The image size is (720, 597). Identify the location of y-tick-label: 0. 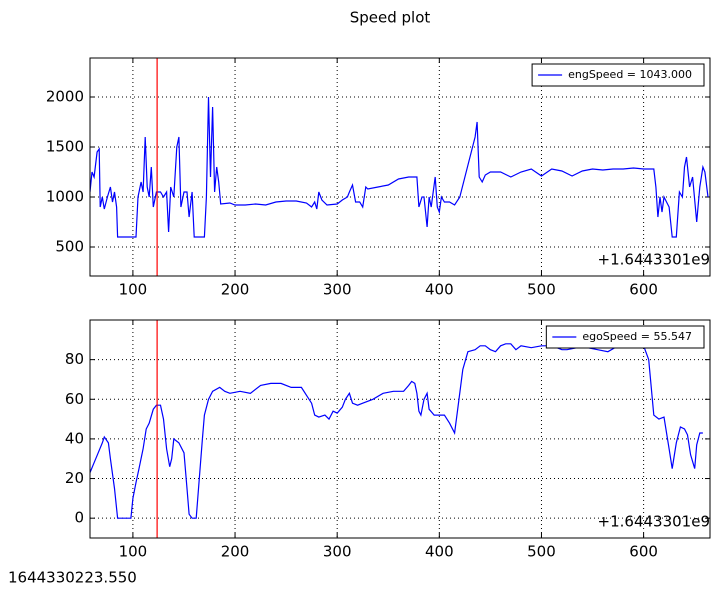
(79, 518).